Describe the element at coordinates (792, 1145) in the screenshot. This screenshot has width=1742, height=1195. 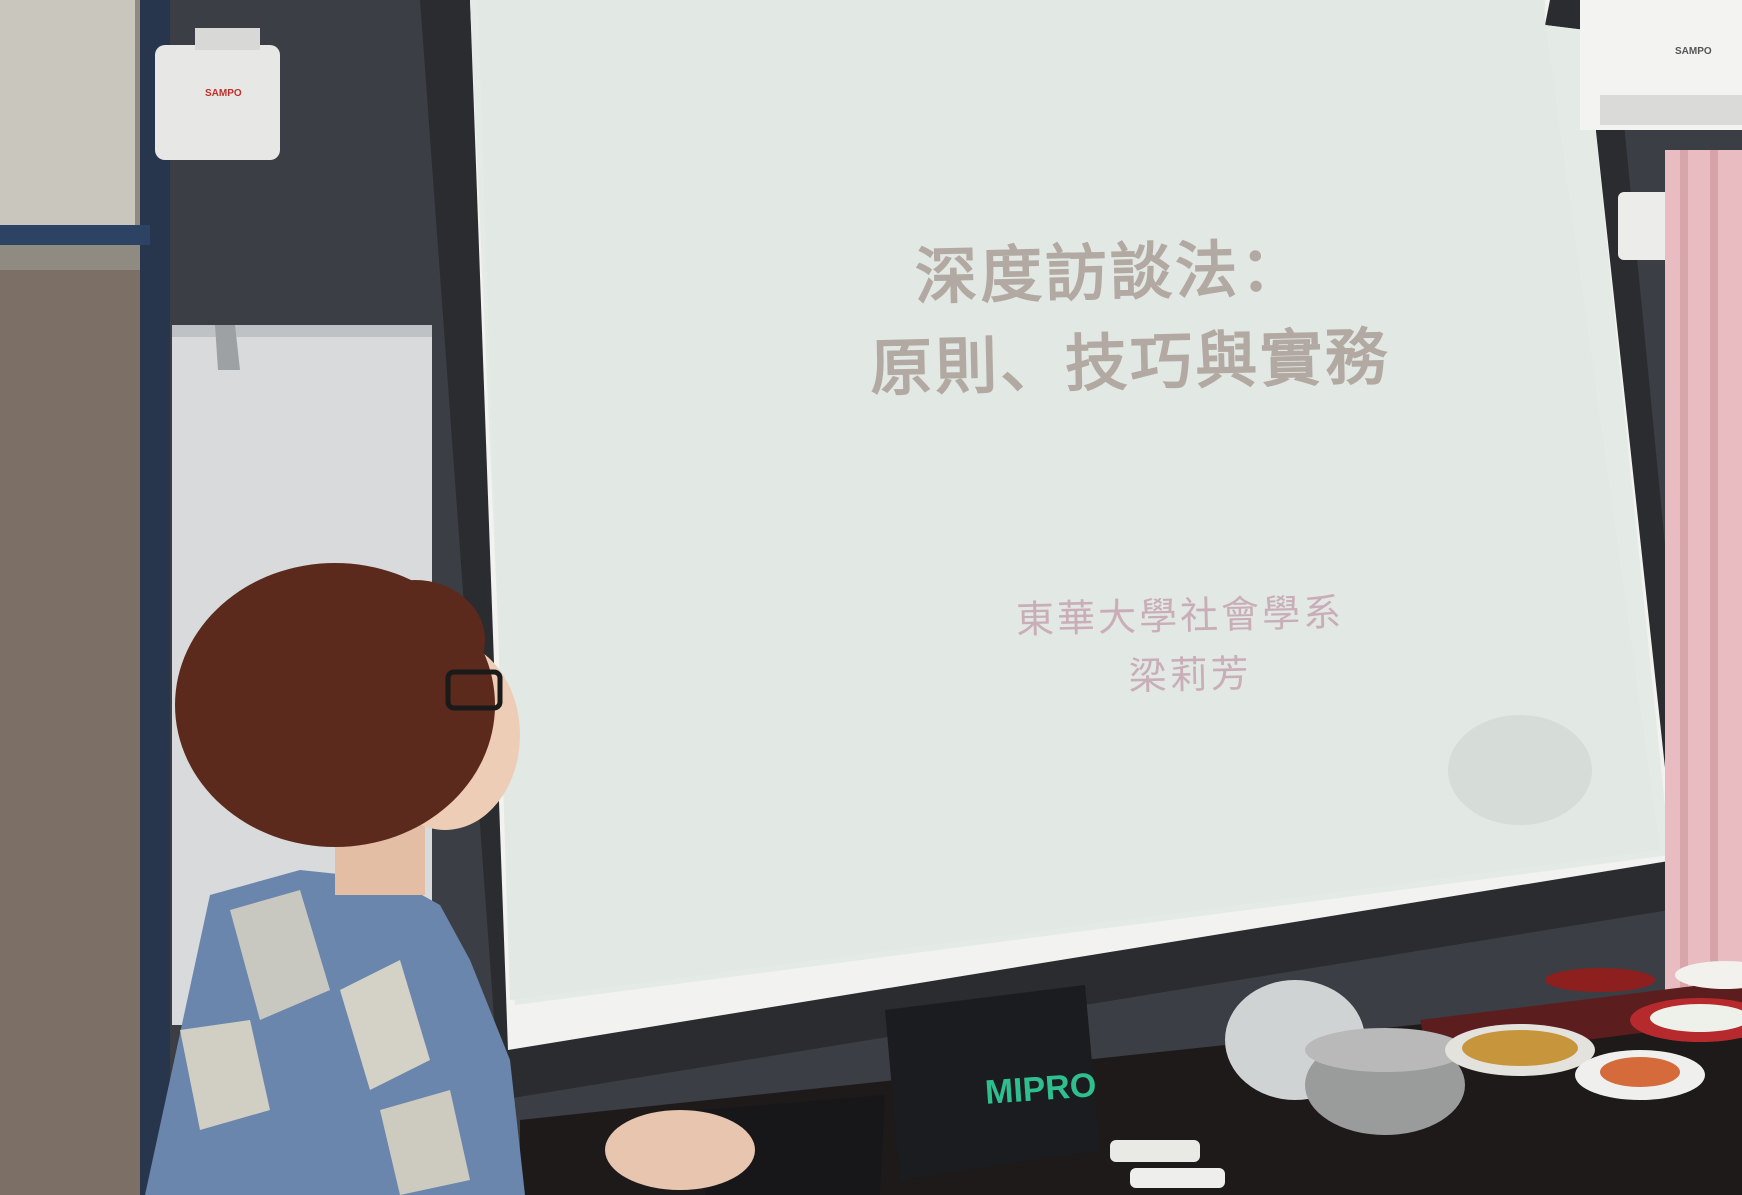
I see `laptop` at that location.